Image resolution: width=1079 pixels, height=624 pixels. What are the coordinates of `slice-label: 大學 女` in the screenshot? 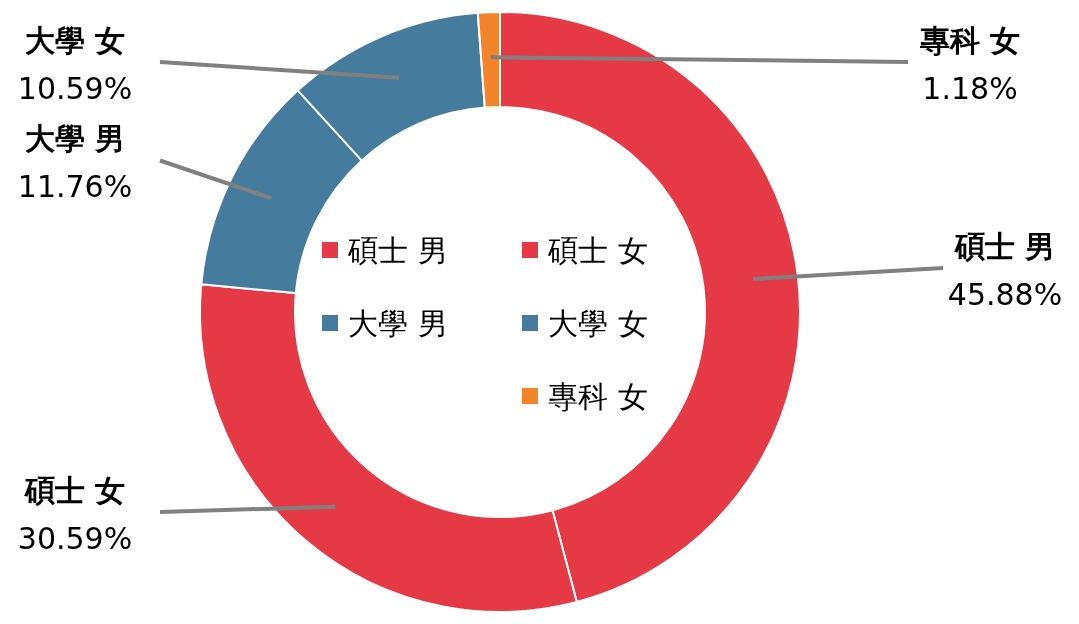 It's located at (75, 40).